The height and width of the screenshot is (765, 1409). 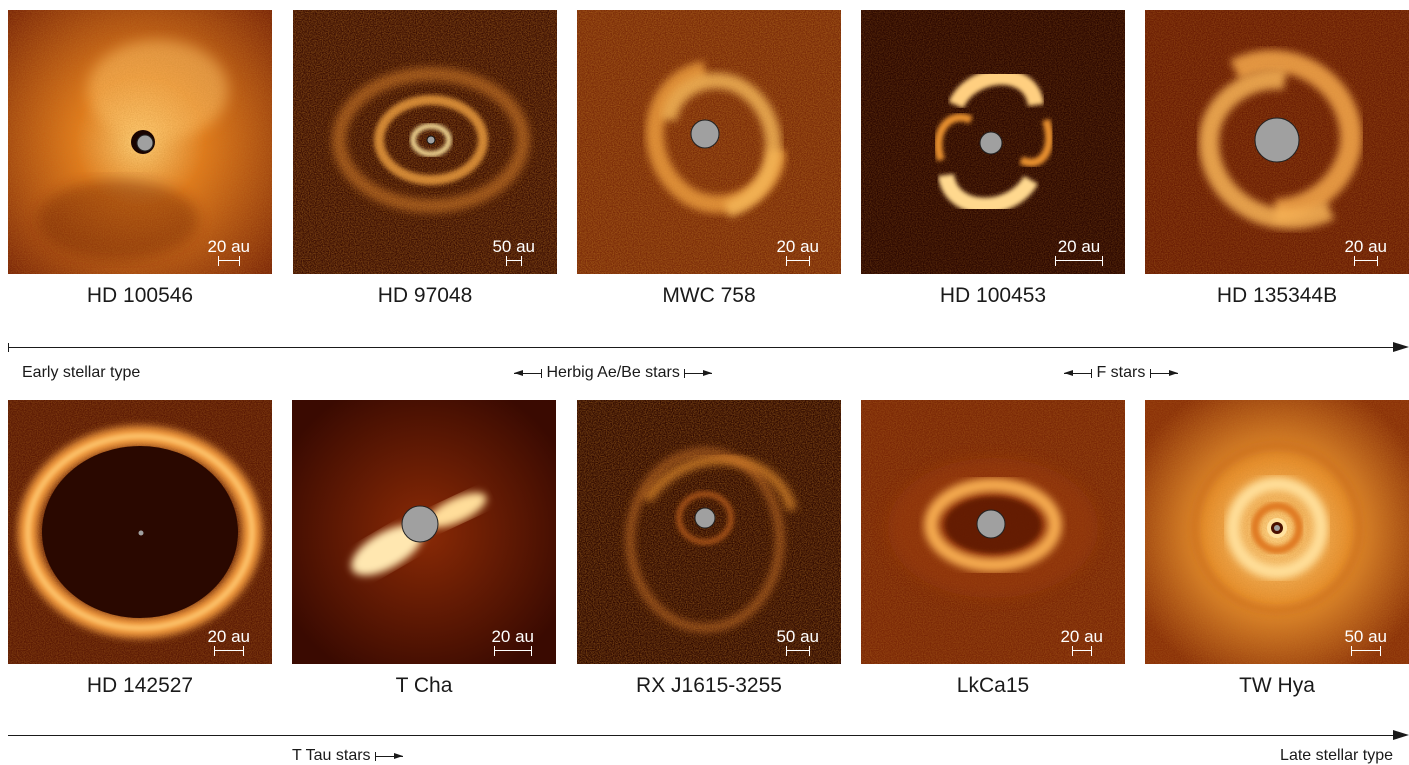 I want to click on panel-hd-135344b: 20 au, so click(x=1277, y=142).